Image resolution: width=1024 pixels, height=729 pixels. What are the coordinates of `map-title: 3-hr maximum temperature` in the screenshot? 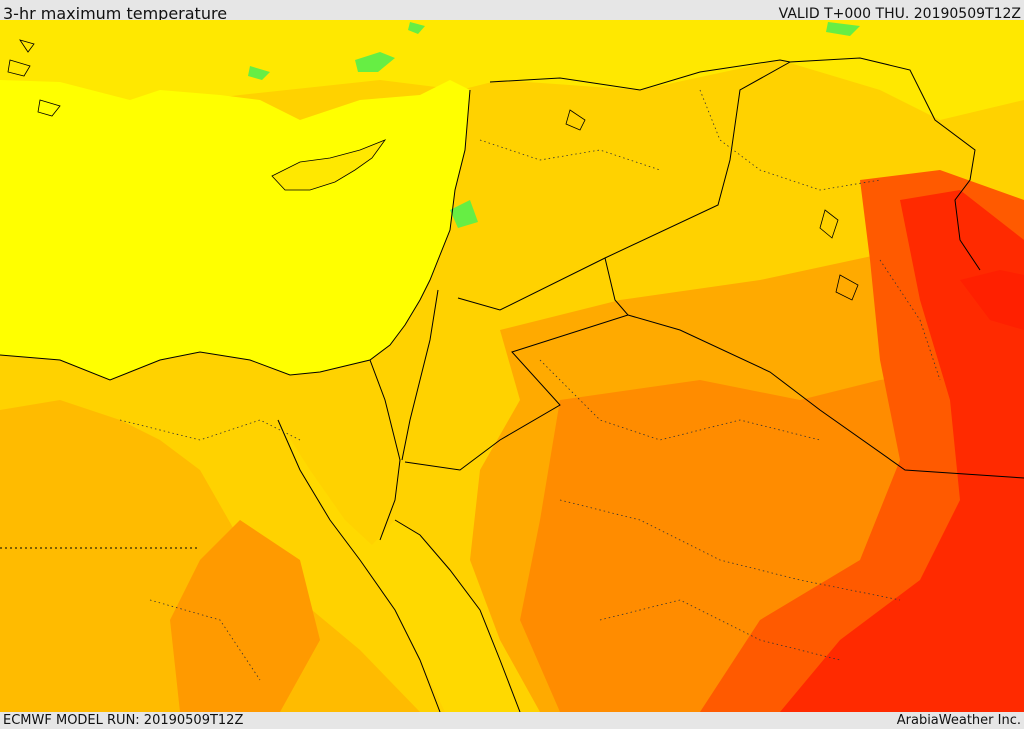 It's located at (115, 13).